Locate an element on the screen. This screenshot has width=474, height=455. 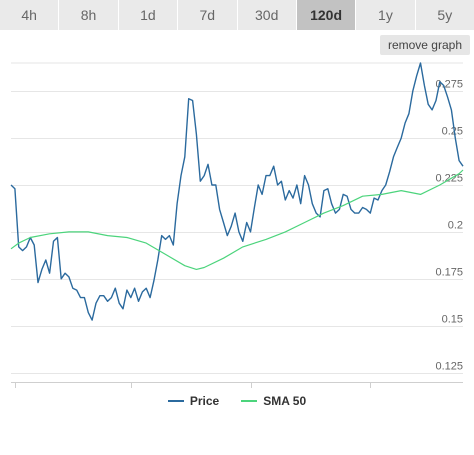
tab-120d: 120d is located at coordinates (326, 15).